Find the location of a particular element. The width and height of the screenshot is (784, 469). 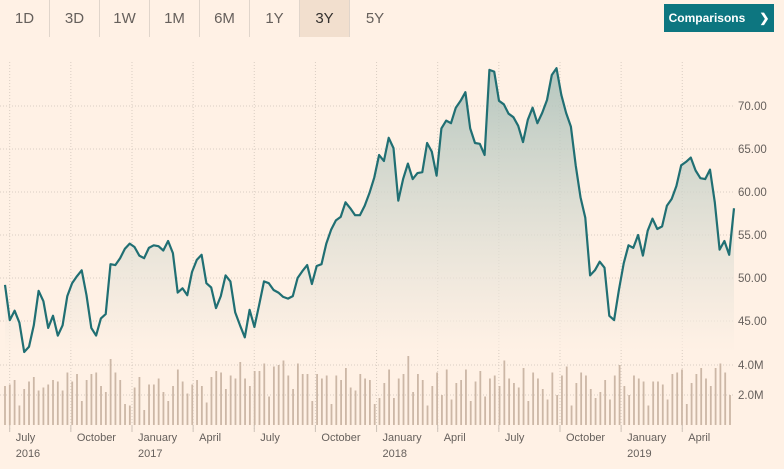

tab-1y: 1Y is located at coordinates (275, 18).